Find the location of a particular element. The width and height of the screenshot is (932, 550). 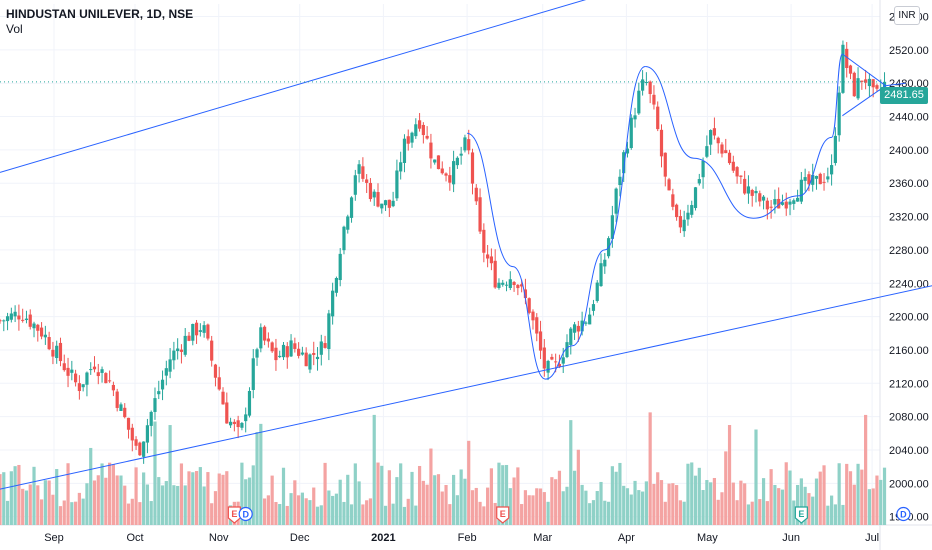

currency-button: INR is located at coordinates (907, 15).